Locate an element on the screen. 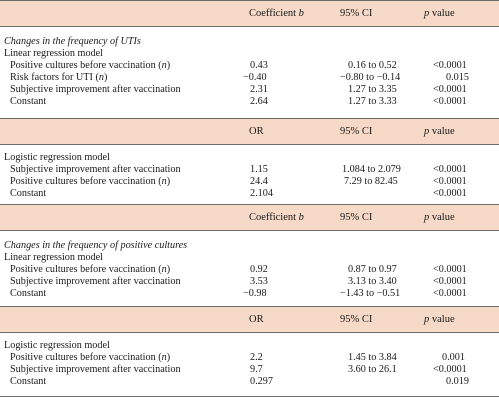 The width and height of the screenshot is (499, 405). row-coef: 1.15 is located at coordinates (259, 169).